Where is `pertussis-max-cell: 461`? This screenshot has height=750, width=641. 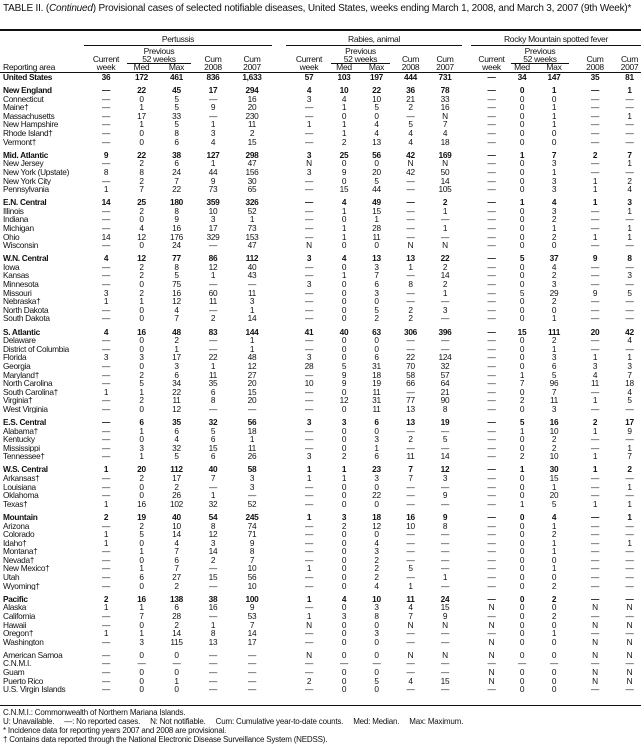
pertussis-max-cell: 461 is located at coordinates (176, 77).